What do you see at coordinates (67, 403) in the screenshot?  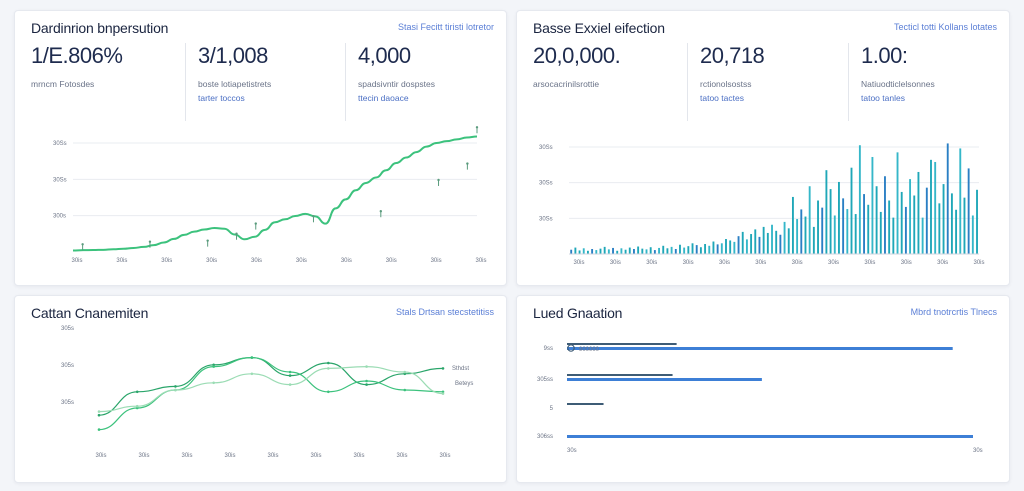 I see `y-tick-label: 305s` at bounding box center [67, 403].